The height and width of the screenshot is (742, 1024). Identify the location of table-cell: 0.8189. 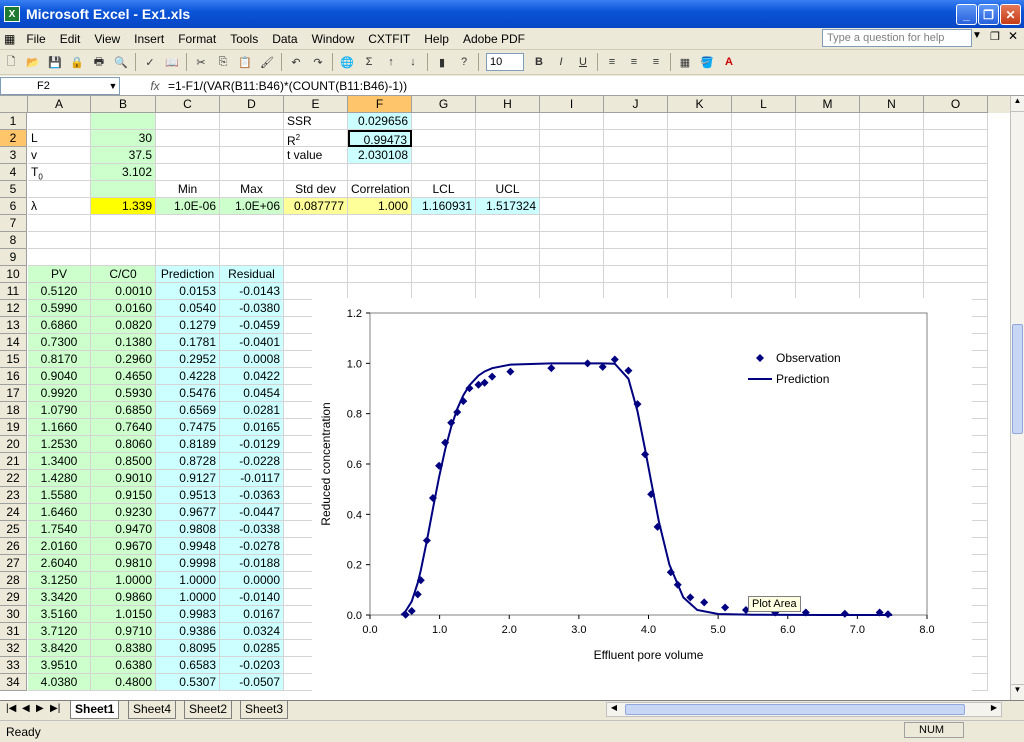
(188, 444).